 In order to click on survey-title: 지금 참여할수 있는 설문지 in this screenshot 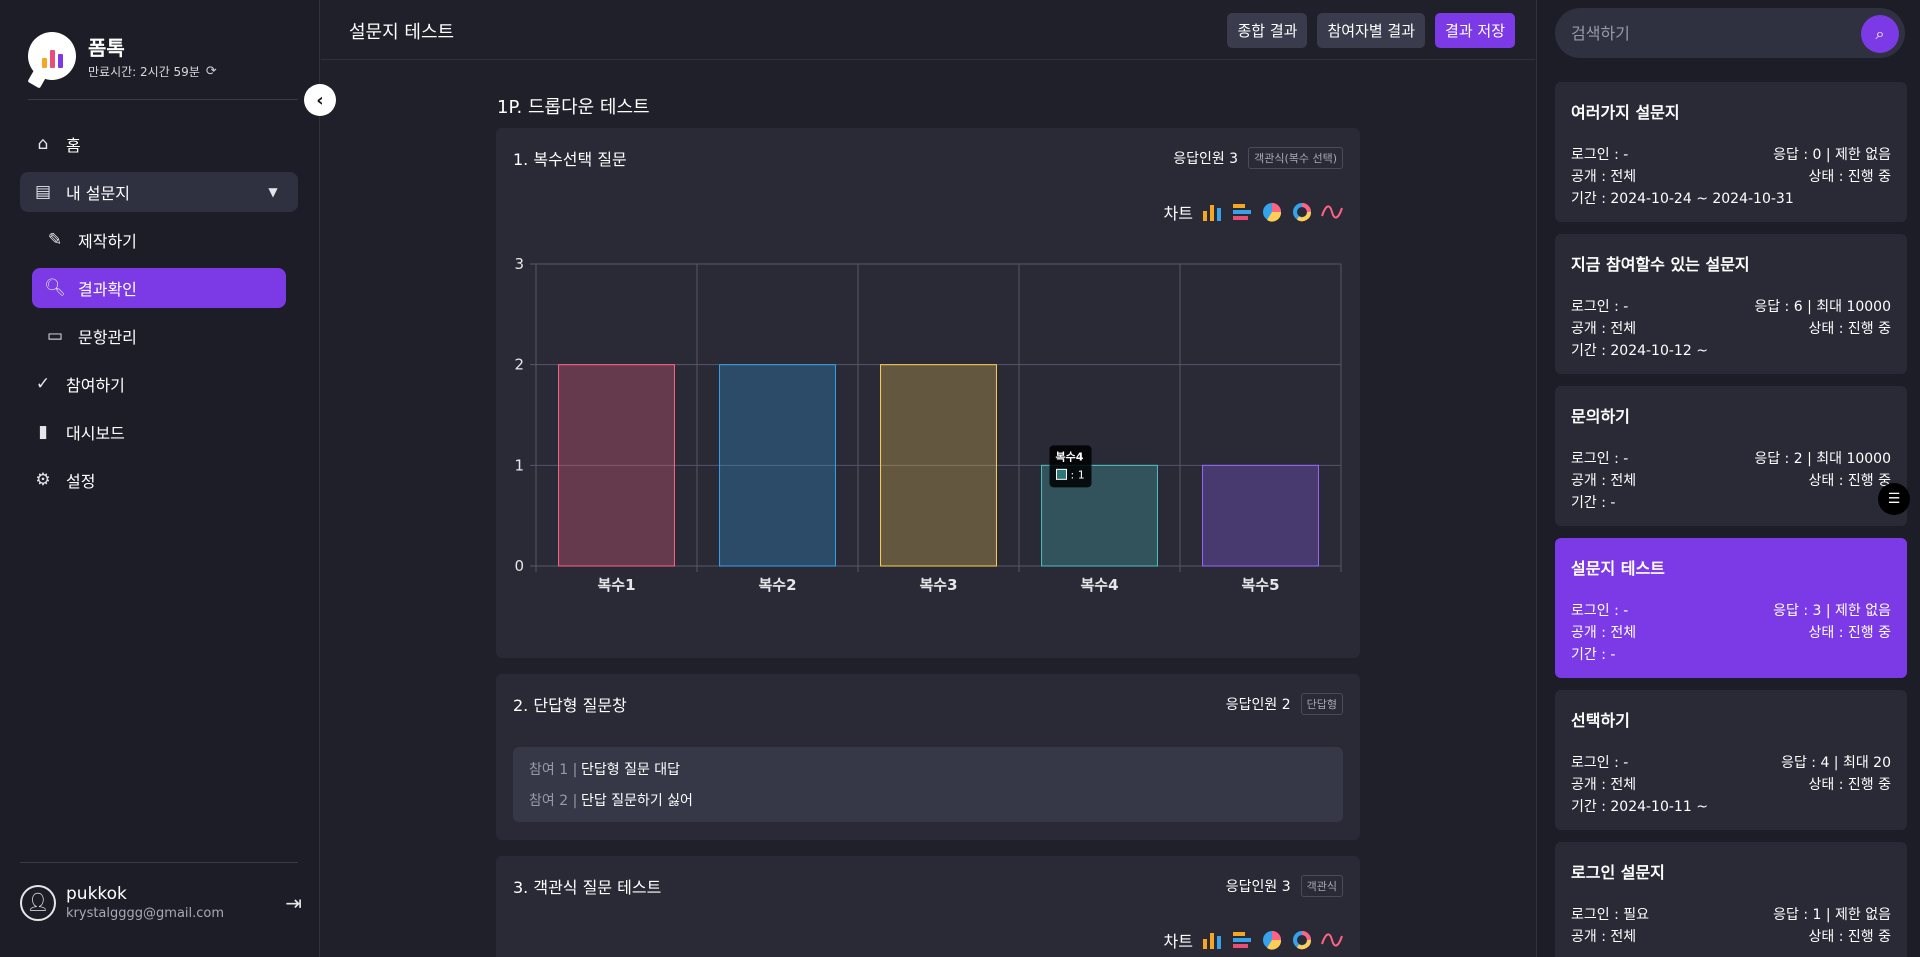, I will do `click(1660, 264)`.